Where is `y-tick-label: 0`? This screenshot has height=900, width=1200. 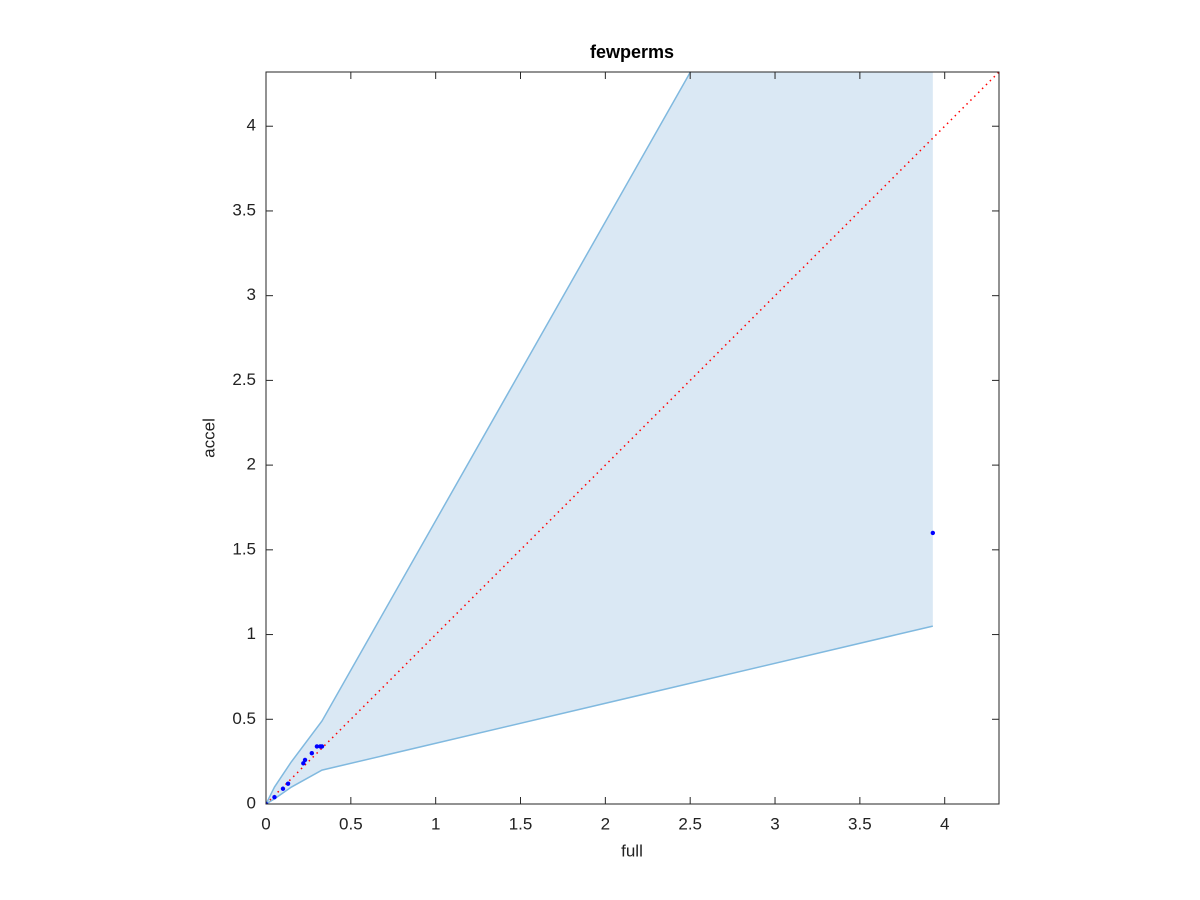
y-tick-label: 0 is located at coordinates (251, 802).